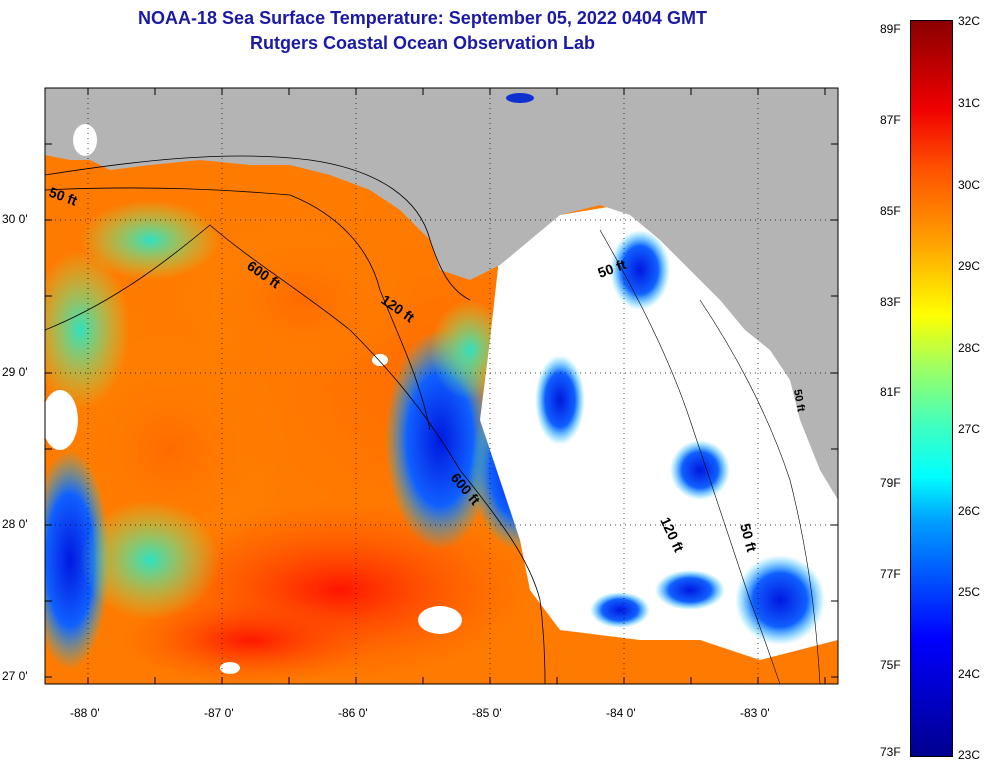 The image size is (992, 770). What do you see at coordinates (969, 185) in the screenshot?
I see `colorbar-c-label: 30C` at bounding box center [969, 185].